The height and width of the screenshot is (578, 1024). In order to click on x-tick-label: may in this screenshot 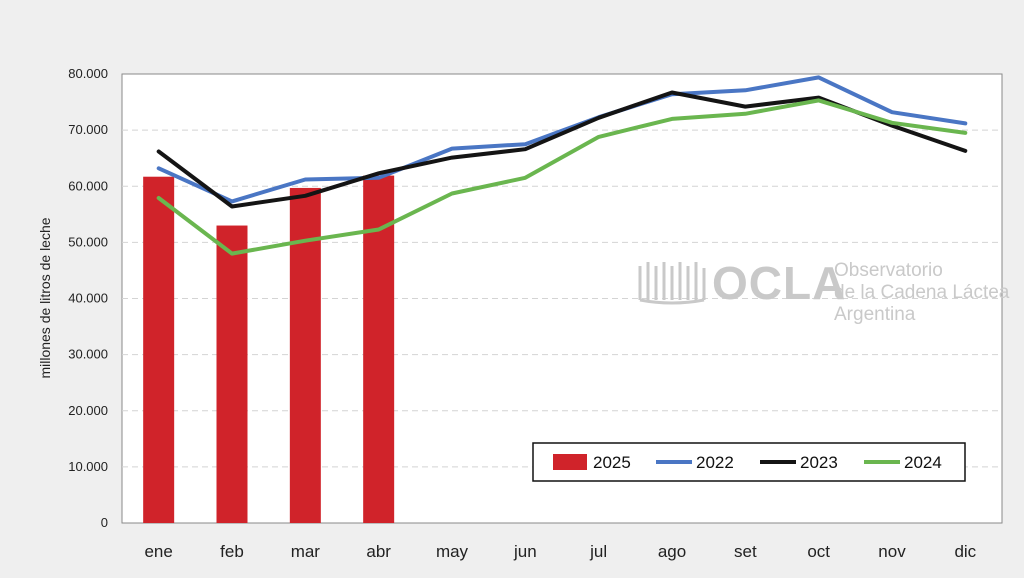, I will do `click(452, 551)`.